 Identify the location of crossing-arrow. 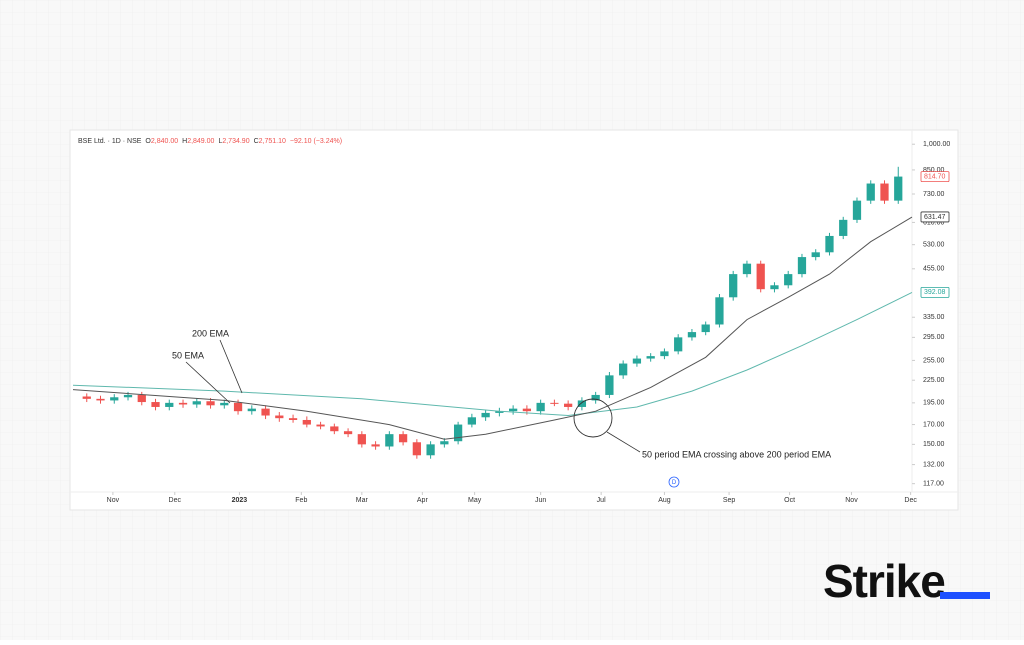
(623, 442).